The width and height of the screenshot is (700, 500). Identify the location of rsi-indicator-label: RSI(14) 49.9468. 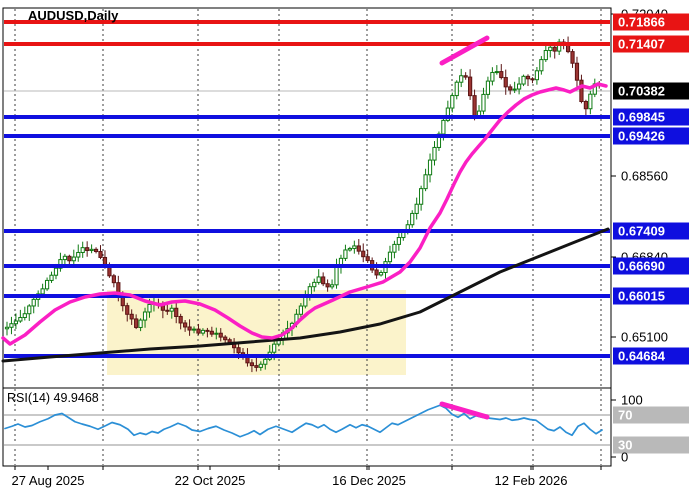
(53, 398).